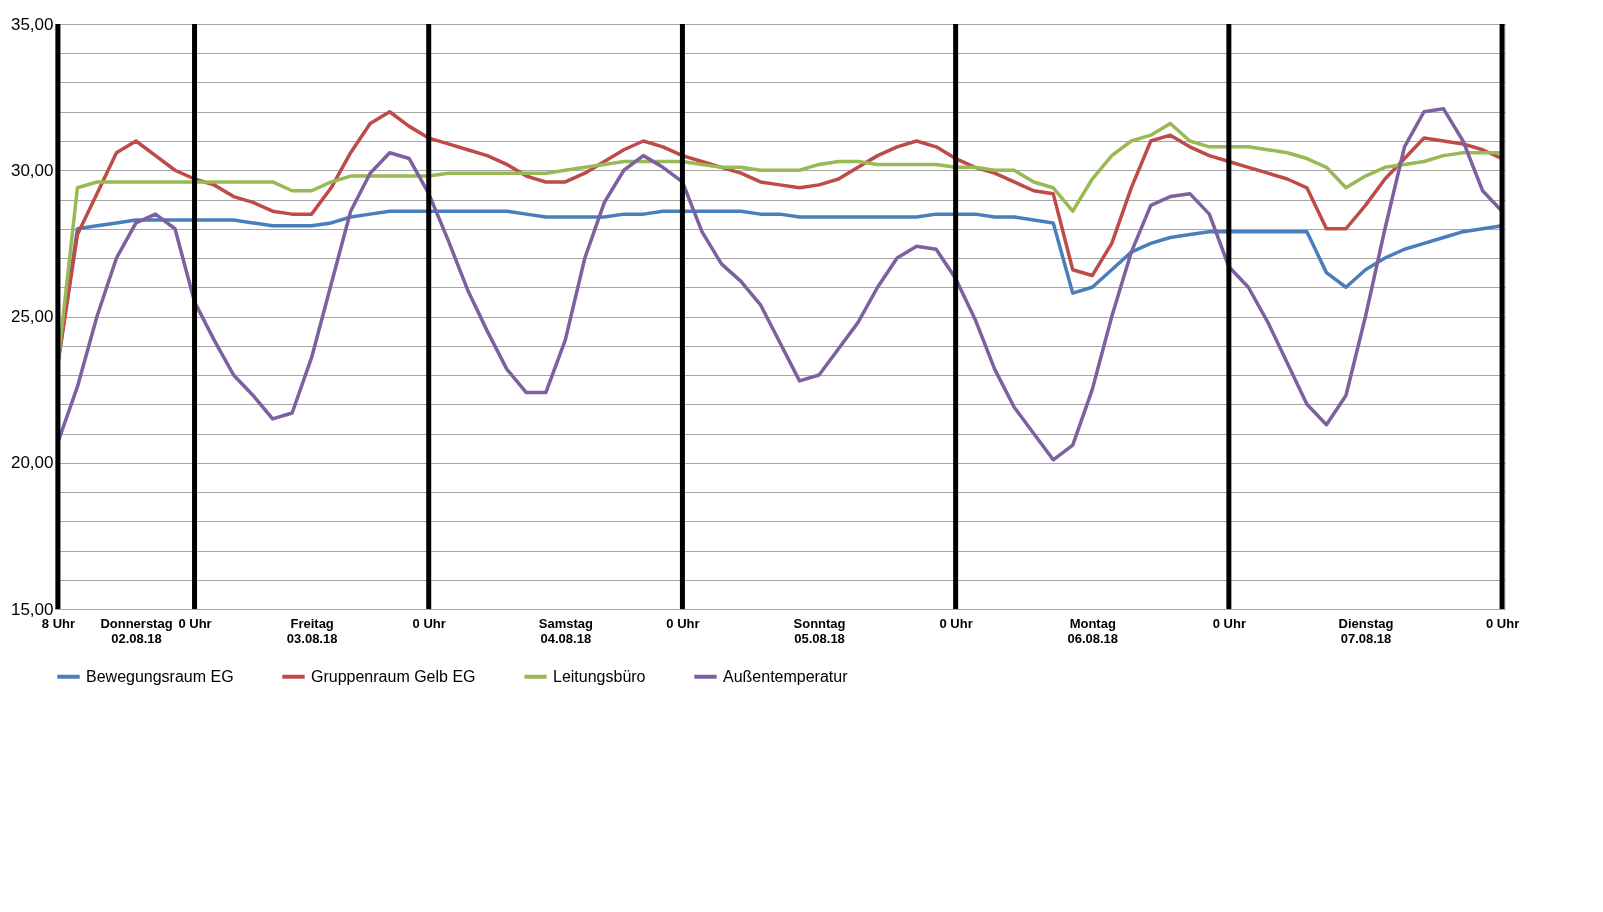  What do you see at coordinates (312, 630) in the screenshot?
I see `x-tick-label: Freitag 03.08.18` at bounding box center [312, 630].